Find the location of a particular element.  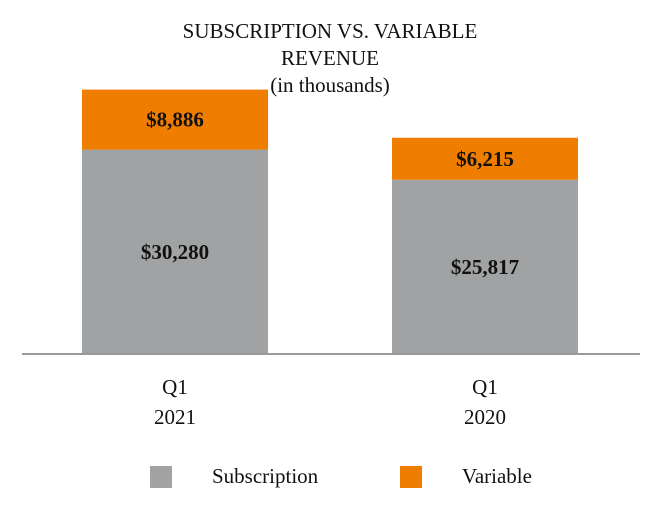

bar-subscription-2020 is located at coordinates (485, 266).